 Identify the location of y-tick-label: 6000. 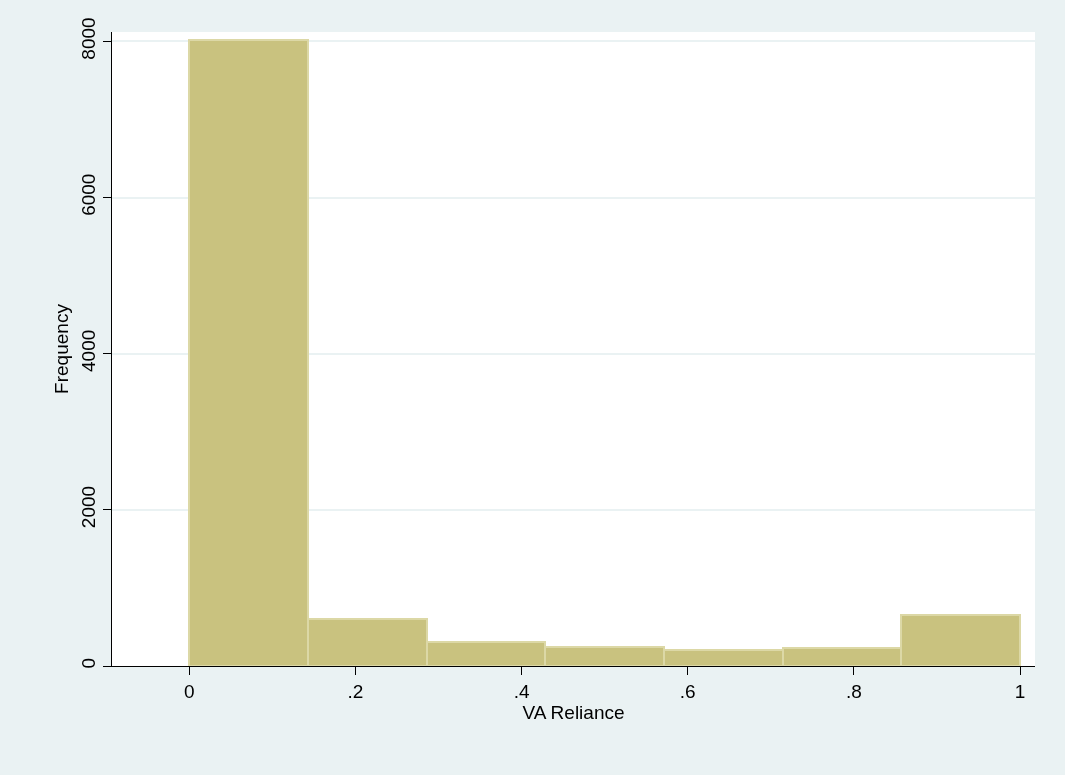
(89, 194).